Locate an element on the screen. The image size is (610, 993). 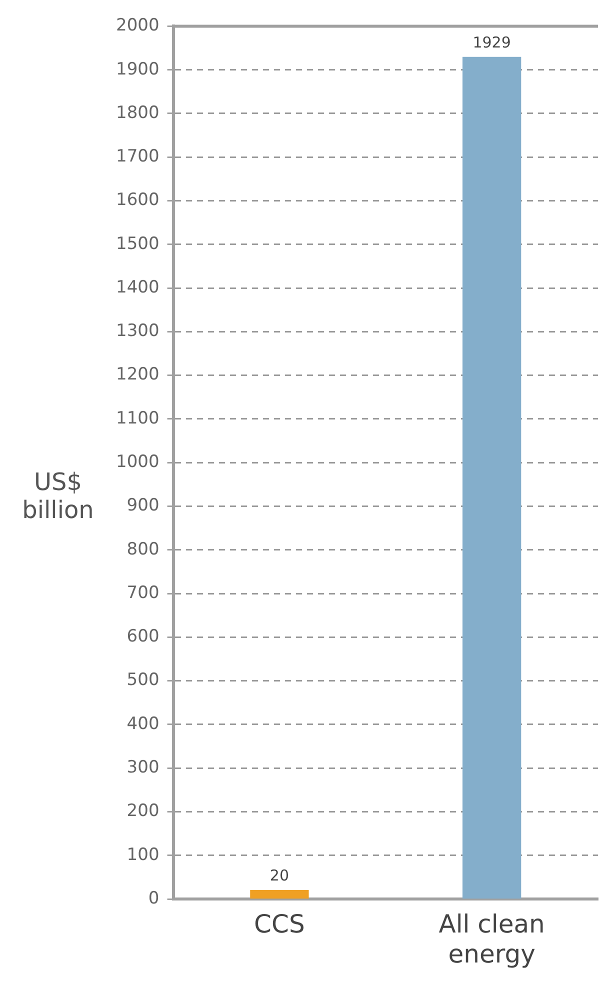
x-tick-label: CCS is located at coordinates (279, 924).